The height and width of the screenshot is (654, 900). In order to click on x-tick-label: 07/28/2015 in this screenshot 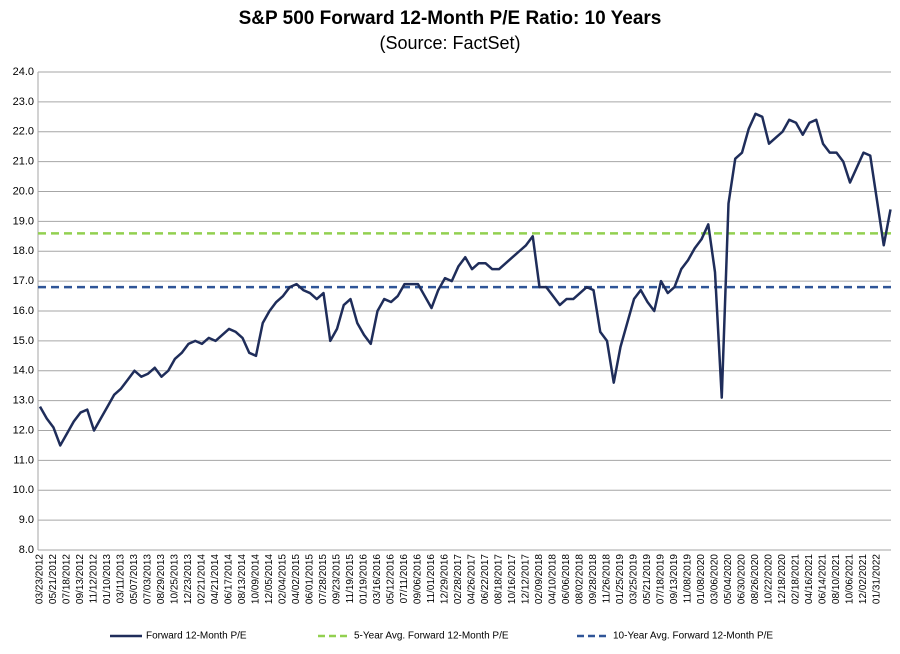, I will do `click(323, 579)`.